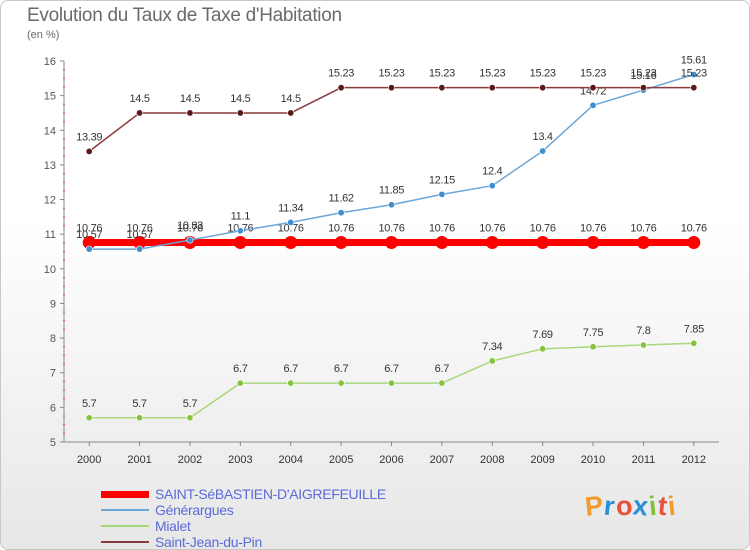 The height and width of the screenshot is (550, 750). Describe the element at coordinates (442, 460) in the screenshot. I see `x-tick-label: 2007` at that location.